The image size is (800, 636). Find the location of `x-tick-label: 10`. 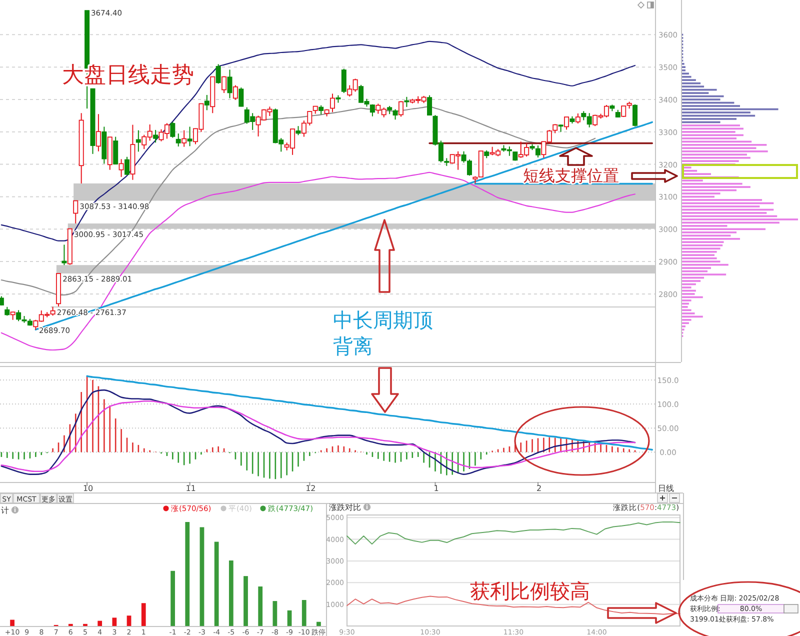

x-tick-label: 10 is located at coordinates (88, 488).